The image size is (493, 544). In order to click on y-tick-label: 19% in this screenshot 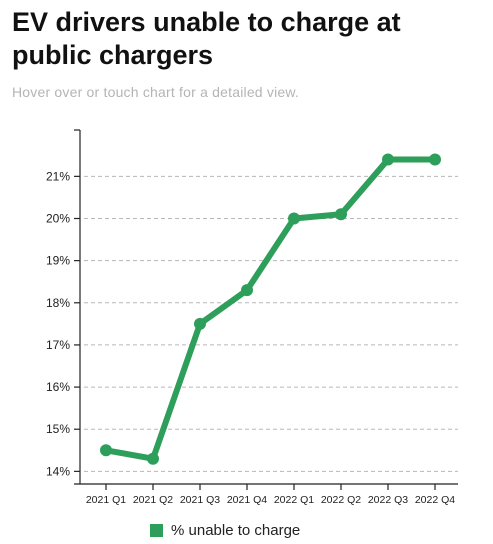, I will do `click(58, 261)`.